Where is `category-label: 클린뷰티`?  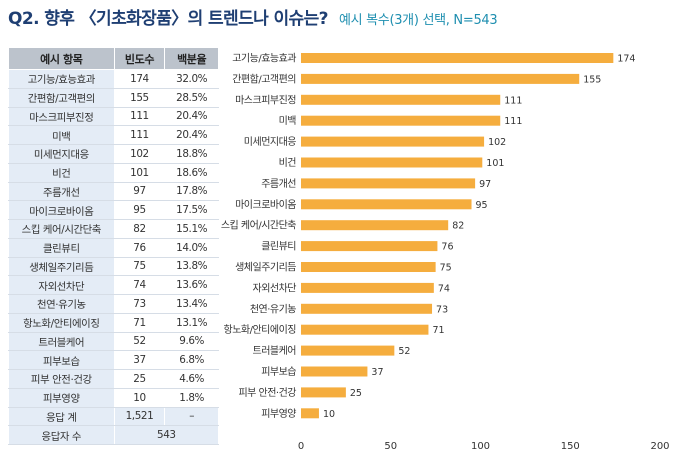 category-label: 클린뷰티 is located at coordinates (278, 247).